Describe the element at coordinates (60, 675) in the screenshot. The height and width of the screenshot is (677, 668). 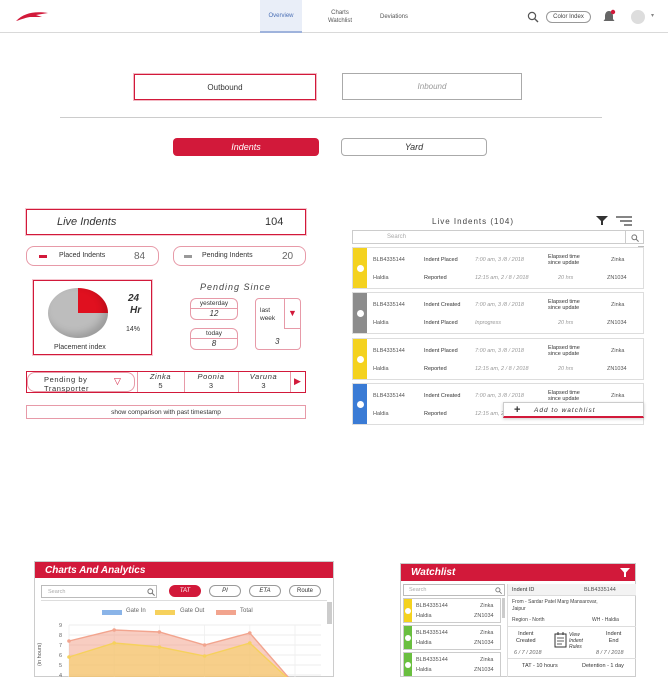
I see `y-tick-label: 4` at that location.